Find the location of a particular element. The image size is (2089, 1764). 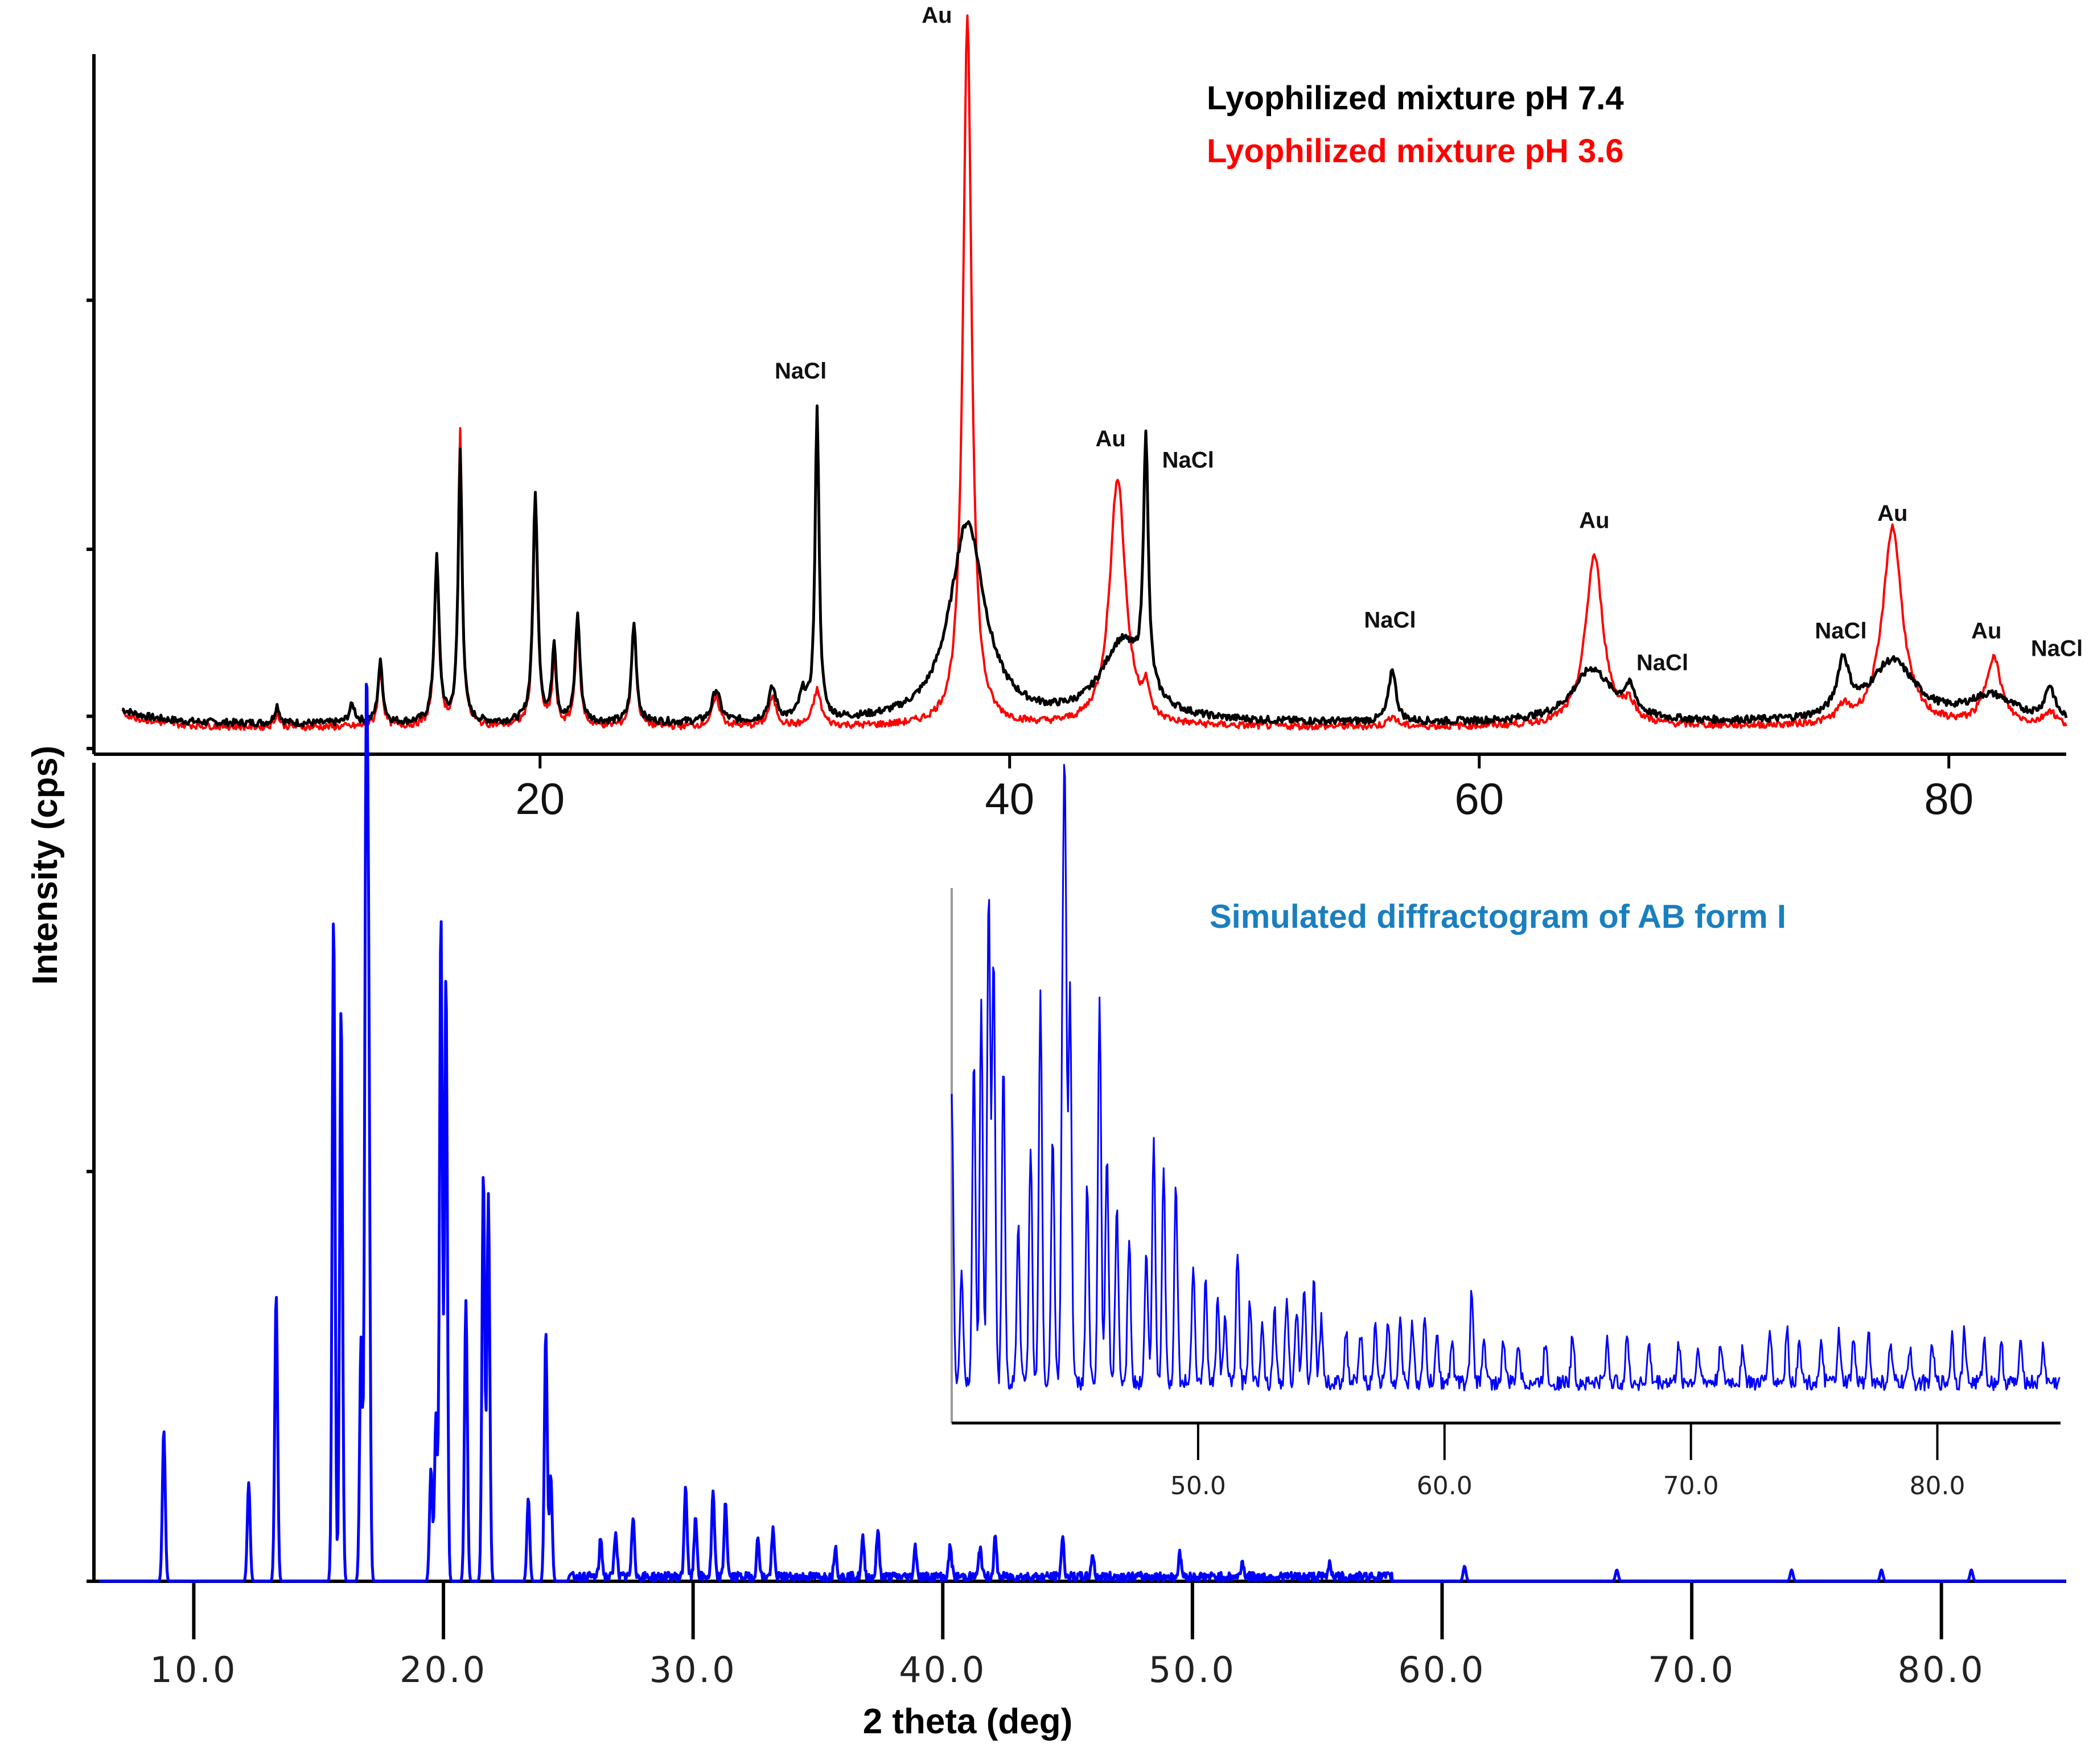

x-axis-title: 2 theta (deg) is located at coordinates (968, 1721).